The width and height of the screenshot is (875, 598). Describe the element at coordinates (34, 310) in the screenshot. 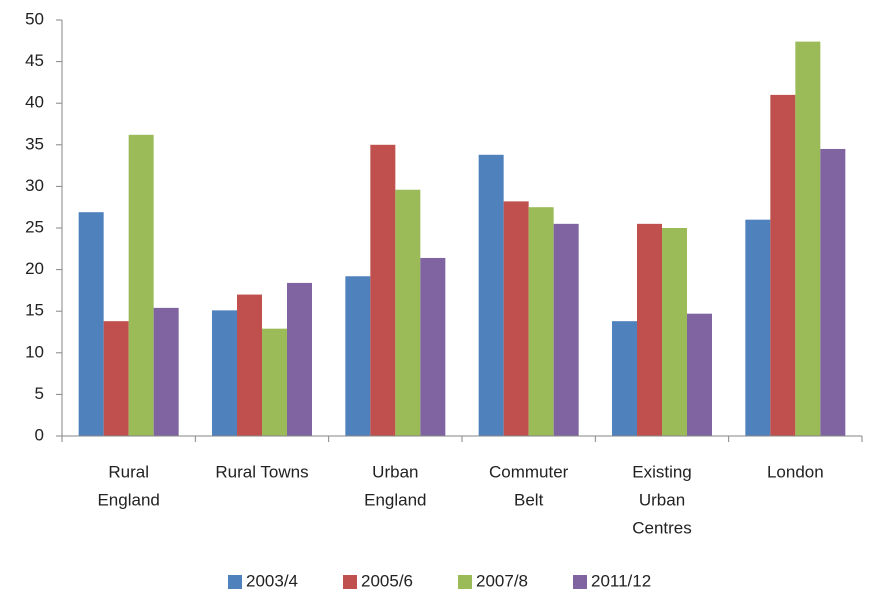

I see `y-tick-label: 15` at that location.